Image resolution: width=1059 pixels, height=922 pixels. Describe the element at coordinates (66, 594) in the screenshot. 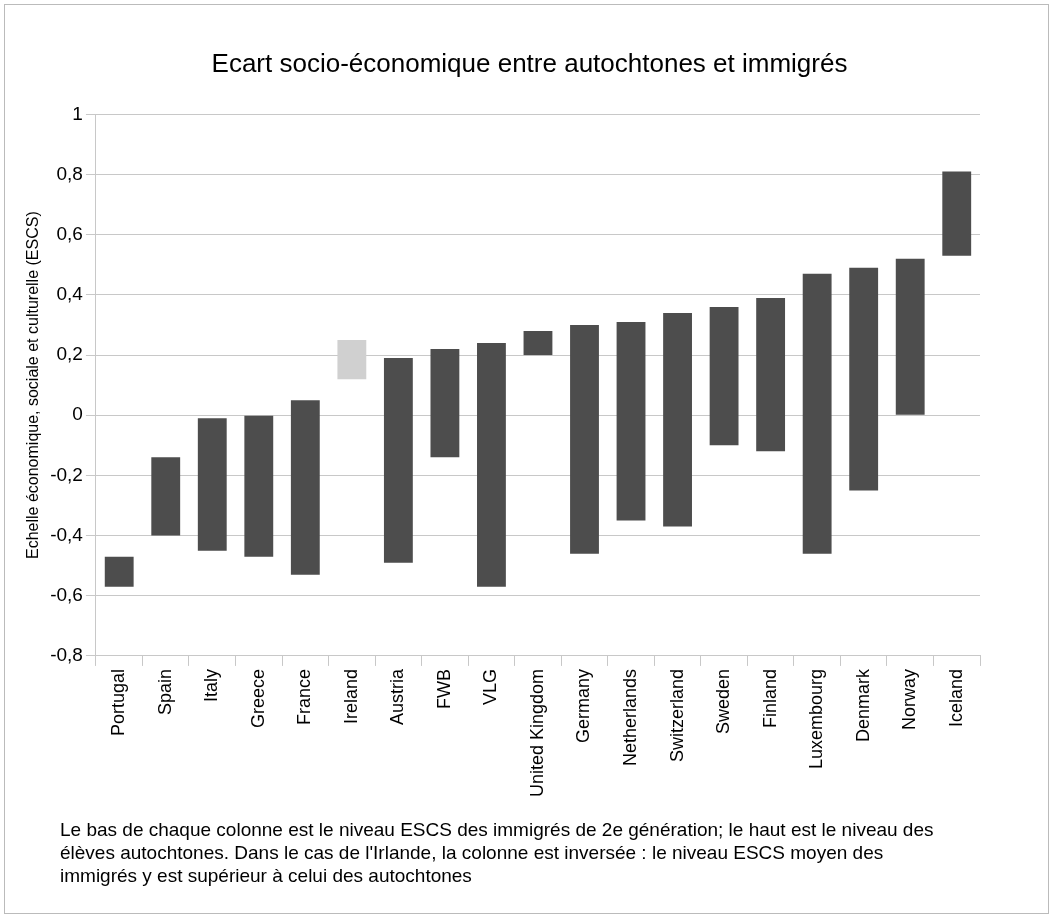

I see `y-tick-label: -0,6` at that location.